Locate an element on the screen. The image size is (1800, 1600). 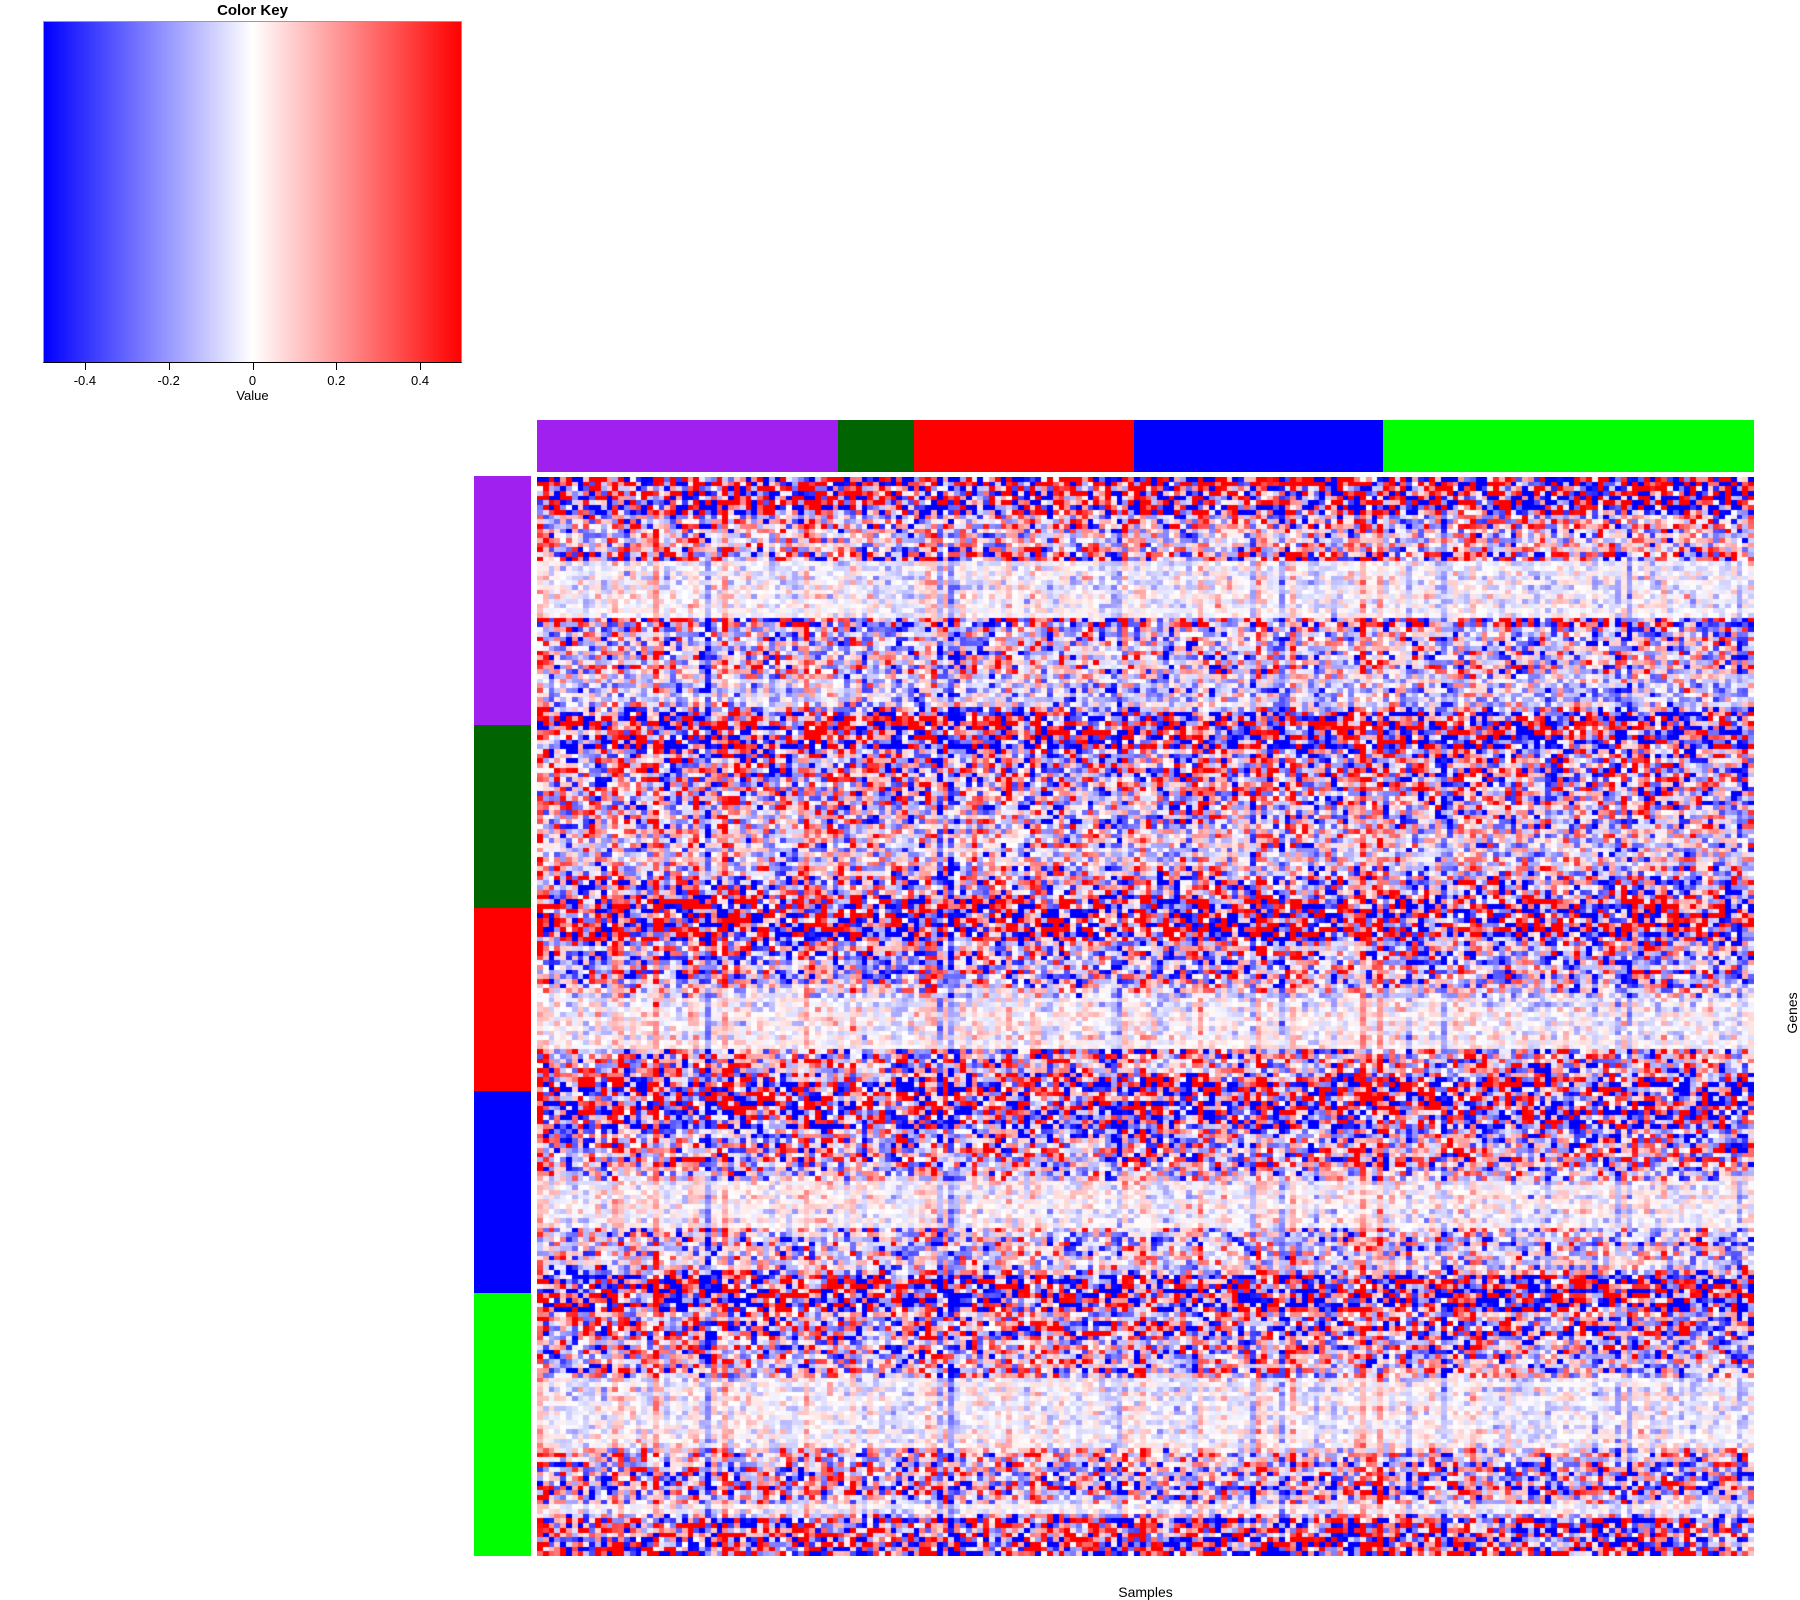
color-key-tick-label: 0 is located at coordinates (252, 380).